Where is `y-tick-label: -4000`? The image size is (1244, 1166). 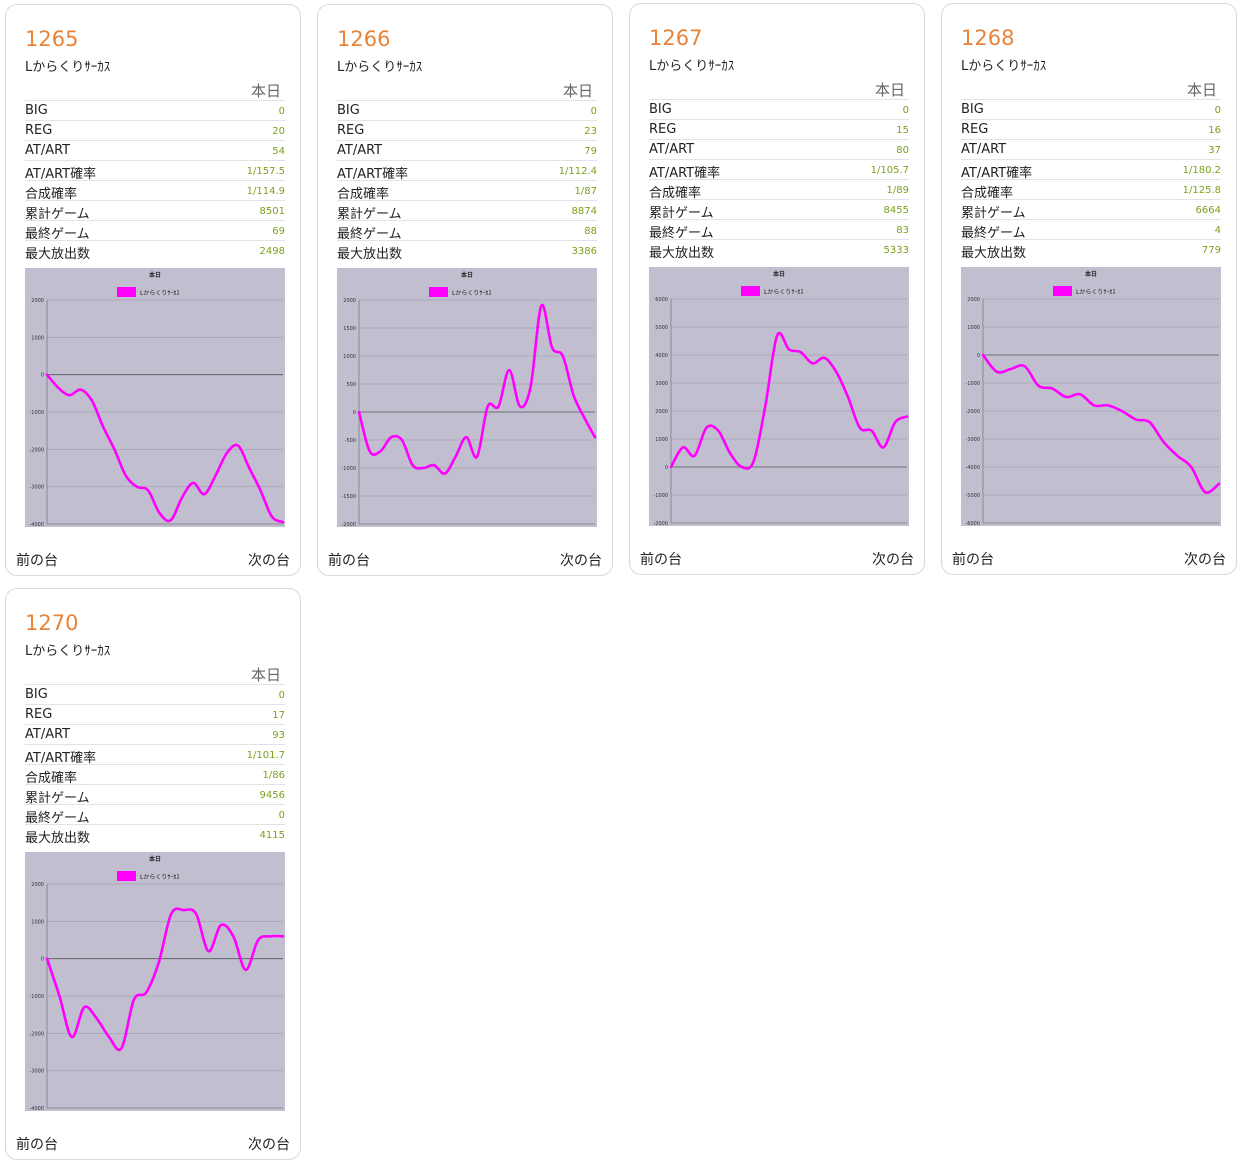 y-tick-label: -4000 is located at coordinates (36, 1108).